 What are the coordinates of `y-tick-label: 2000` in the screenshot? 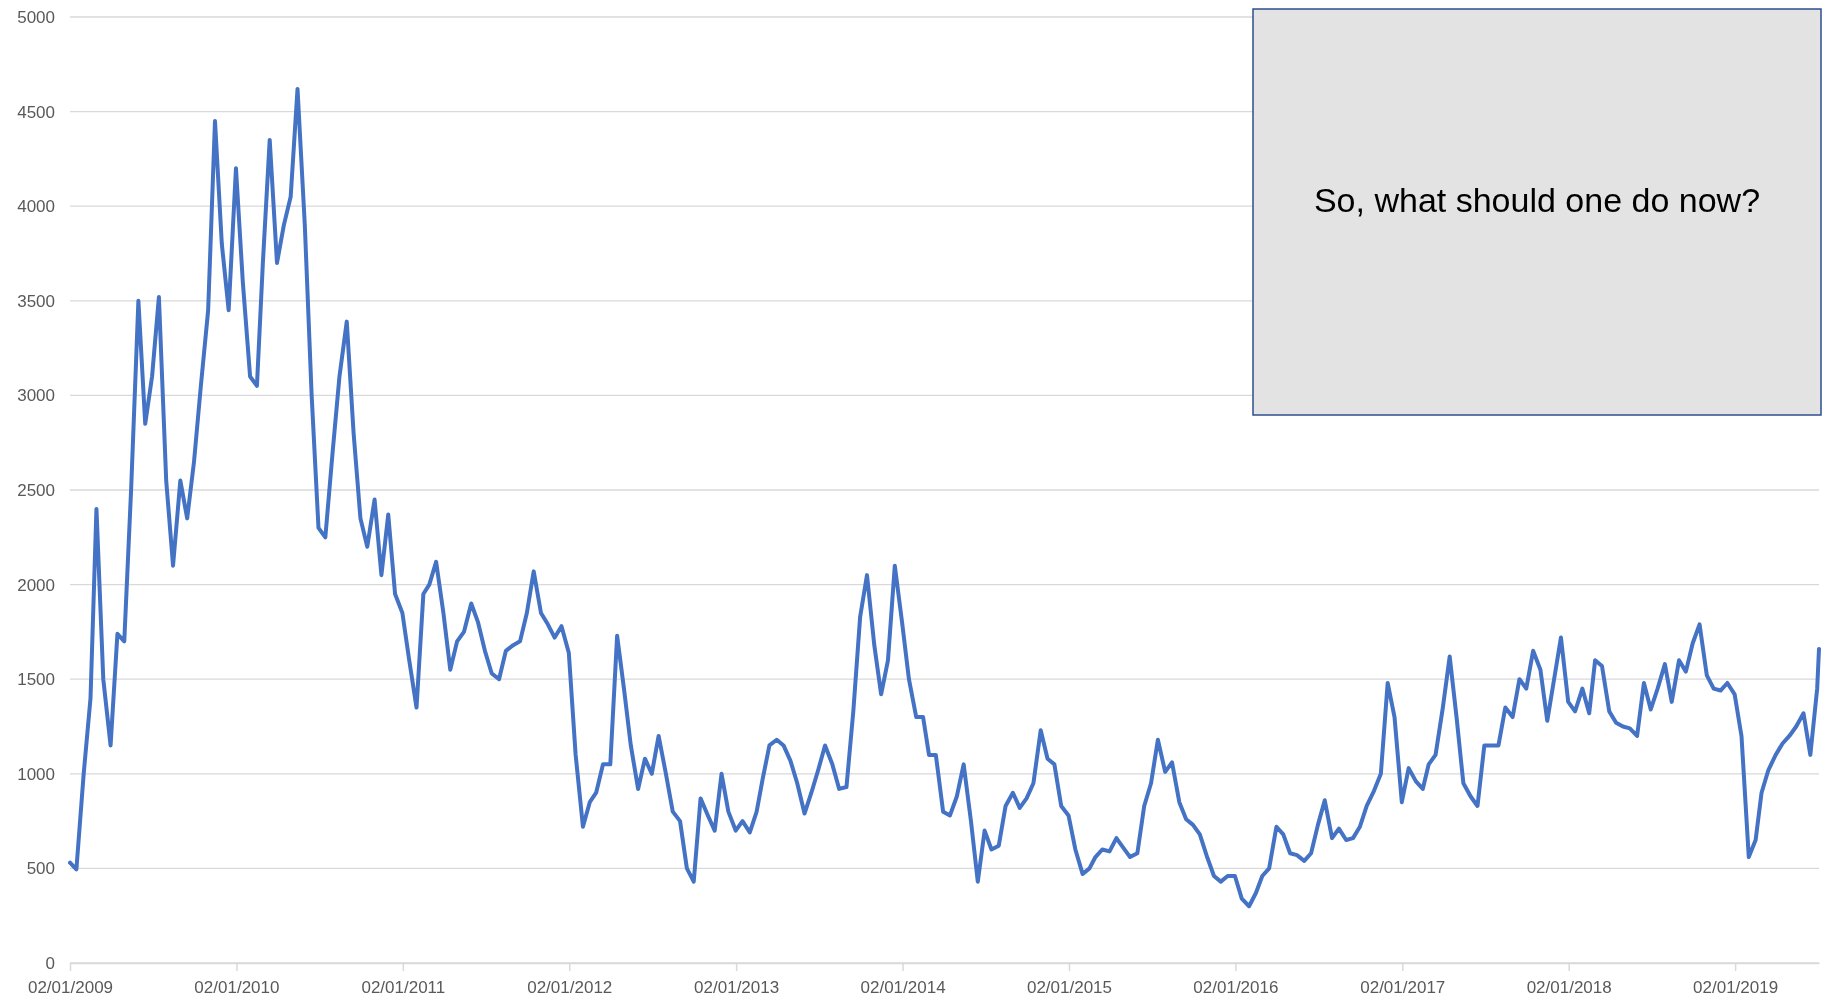 It's located at (36, 585).